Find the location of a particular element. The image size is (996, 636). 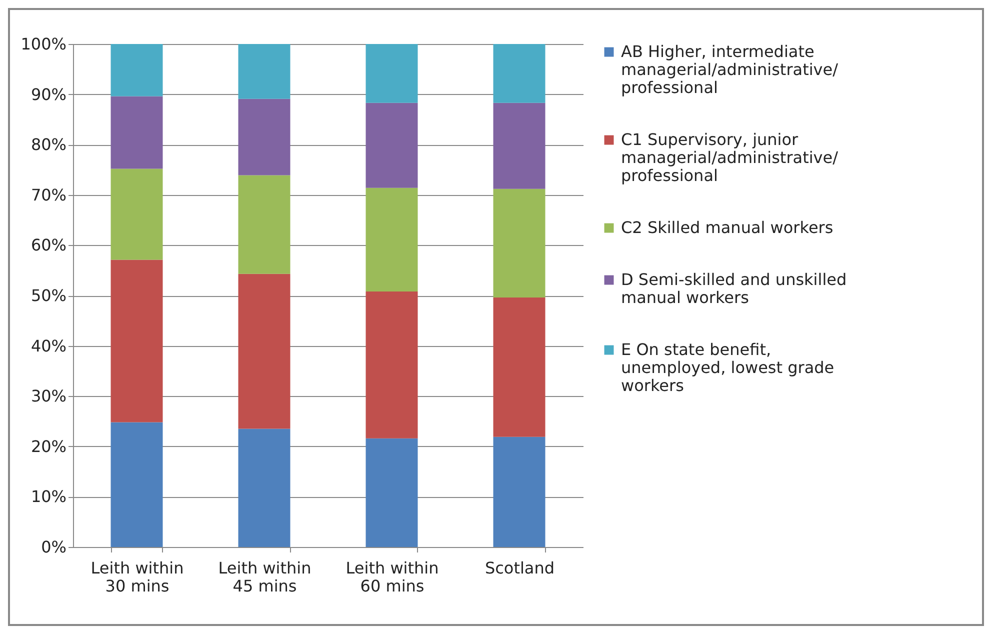

legend-label: C1 Supervisory, junior managerial/administrative/ professional is located at coordinates (730, 157).